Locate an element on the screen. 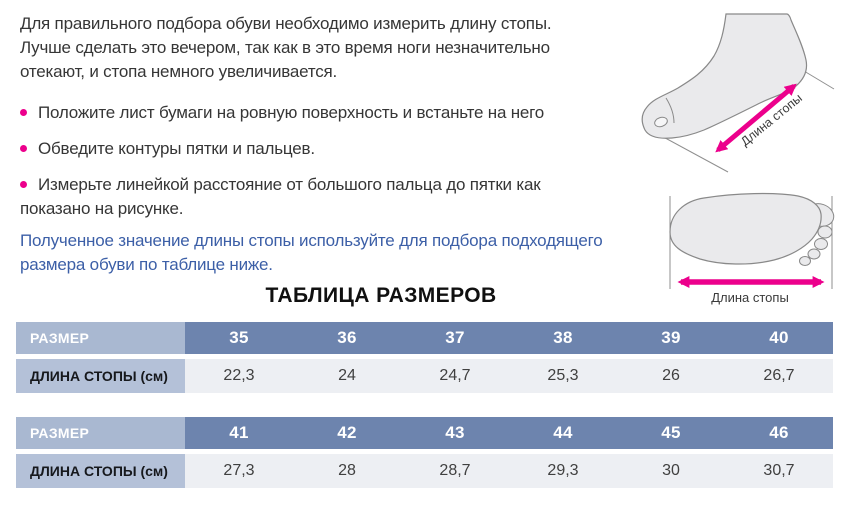  length-arrow-label: Длина стопы is located at coordinates (750, 297).